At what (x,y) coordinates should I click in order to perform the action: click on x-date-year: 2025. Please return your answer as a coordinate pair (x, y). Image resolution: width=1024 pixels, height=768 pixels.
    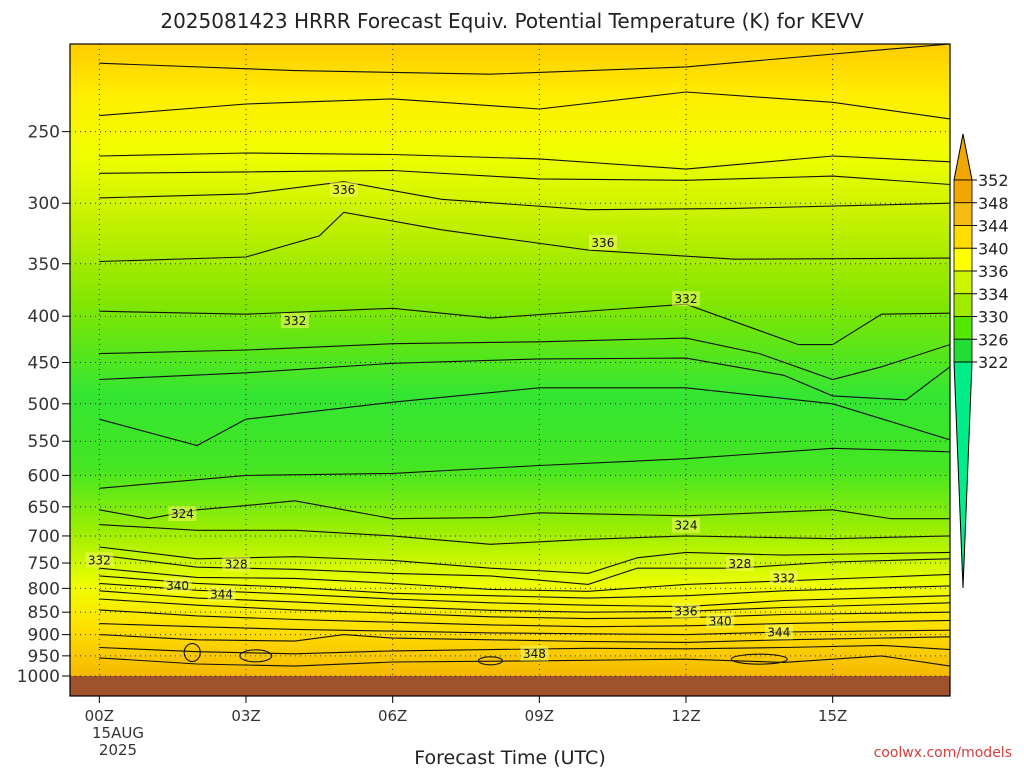
    Looking at the image, I should click on (118, 750).